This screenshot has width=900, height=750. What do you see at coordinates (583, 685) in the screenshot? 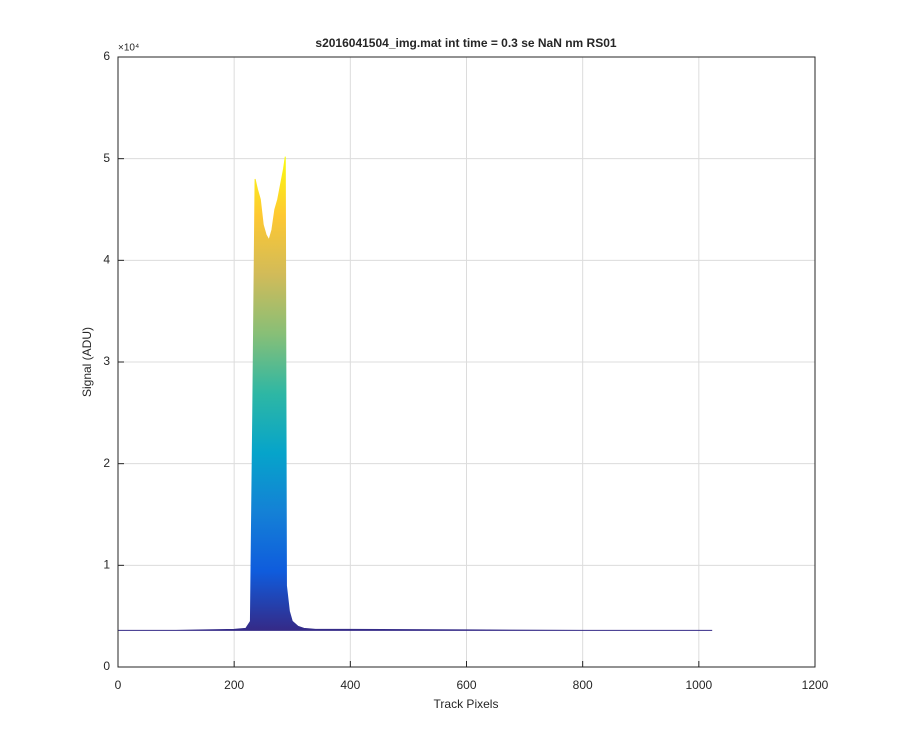
I see `x-tick-label: 800` at bounding box center [583, 685].